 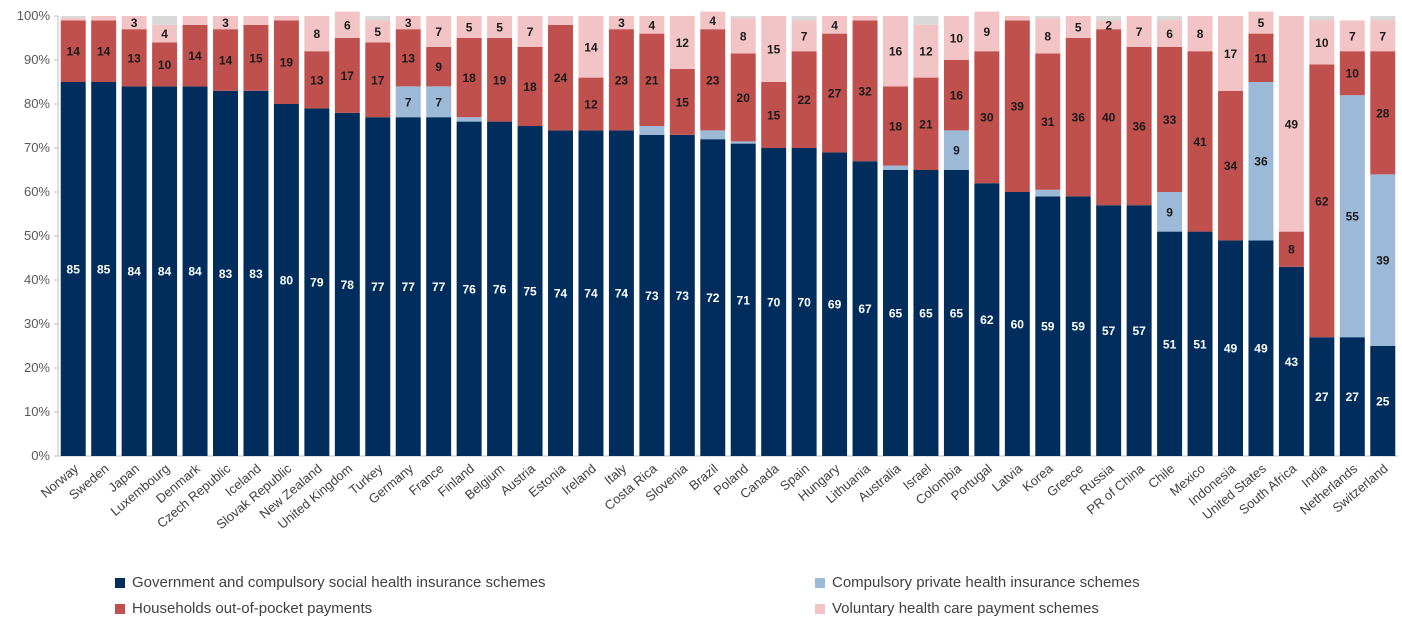 I want to click on y-tick-label: 40%, so click(x=37, y=279).